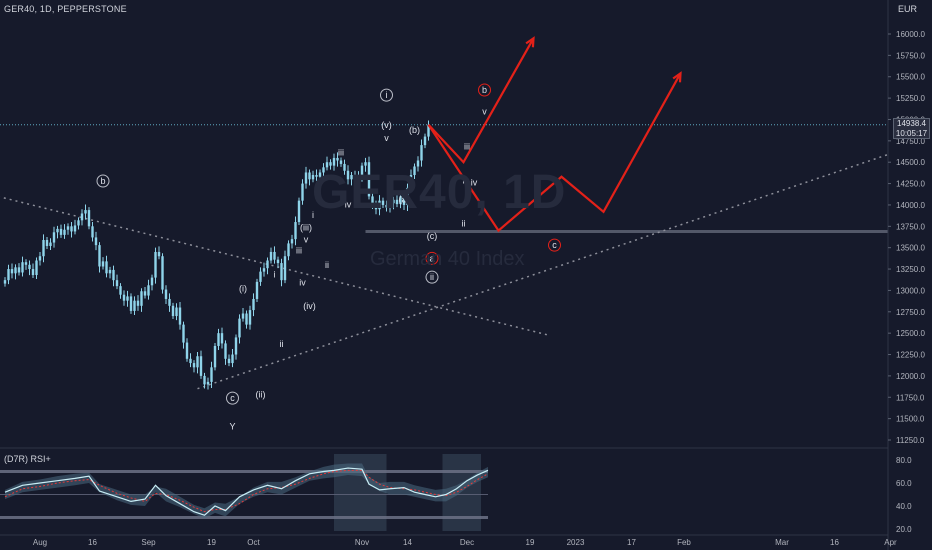  What do you see at coordinates (530, 42) in the screenshot?
I see `projection-arrowhead` at bounding box center [530, 42].